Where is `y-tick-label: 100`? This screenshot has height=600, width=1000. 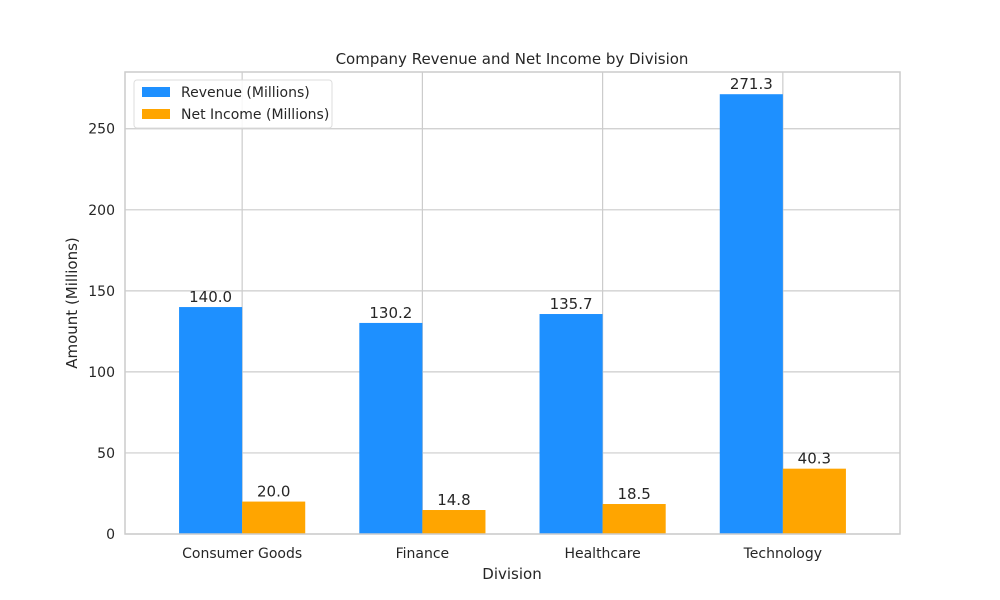
y-tick-label: 100 is located at coordinates (101, 373).